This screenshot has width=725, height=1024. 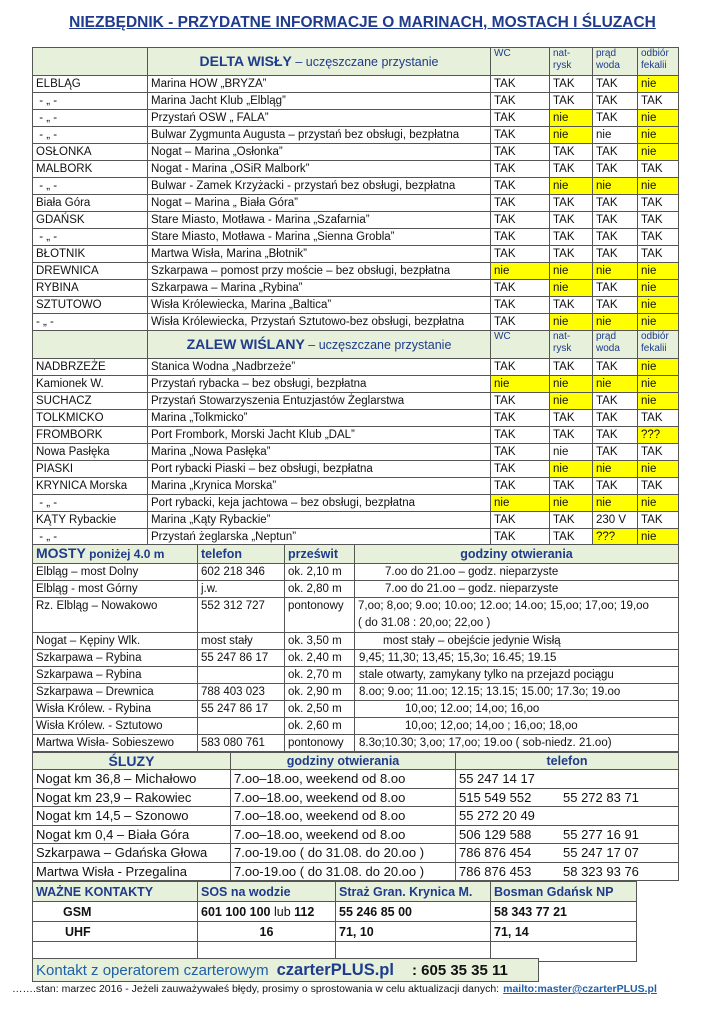 What do you see at coordinates (319, 641) in the screenshot?
I see `bridge-clearance: ok. 3,50 m` at bounding box center [319, 641].